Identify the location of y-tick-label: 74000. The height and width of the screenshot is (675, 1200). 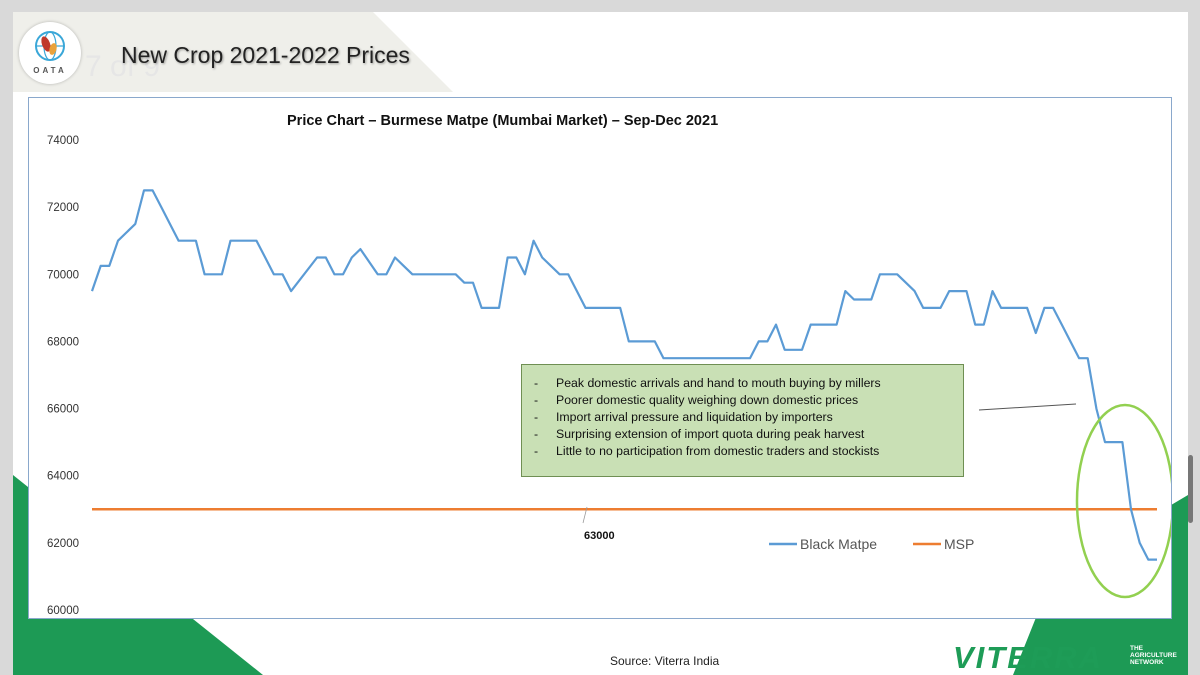
(63, 141).